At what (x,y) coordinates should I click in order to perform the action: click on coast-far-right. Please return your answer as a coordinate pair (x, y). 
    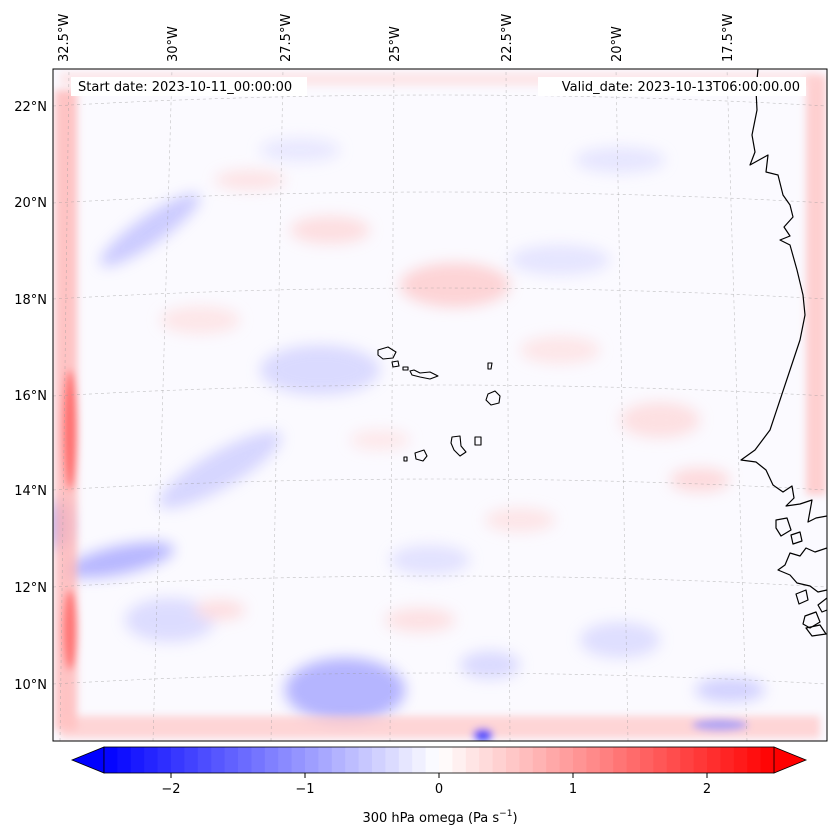
    Looking at the image, I should click on (822, 605).